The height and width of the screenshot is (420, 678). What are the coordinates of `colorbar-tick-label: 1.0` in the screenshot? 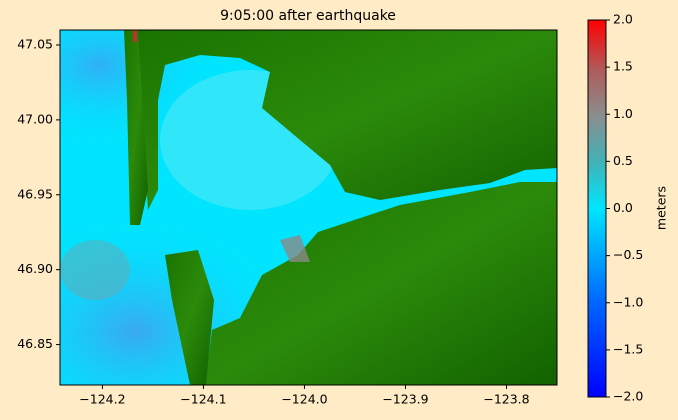 It's located at (623, 113).